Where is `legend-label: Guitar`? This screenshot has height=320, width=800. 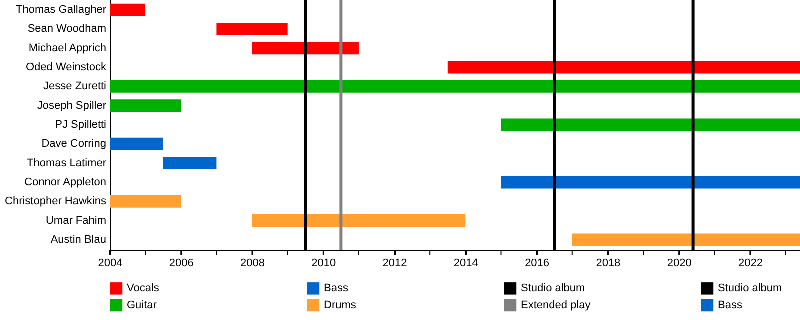
legend-label: Guitar is located at coordinates (142, 306).